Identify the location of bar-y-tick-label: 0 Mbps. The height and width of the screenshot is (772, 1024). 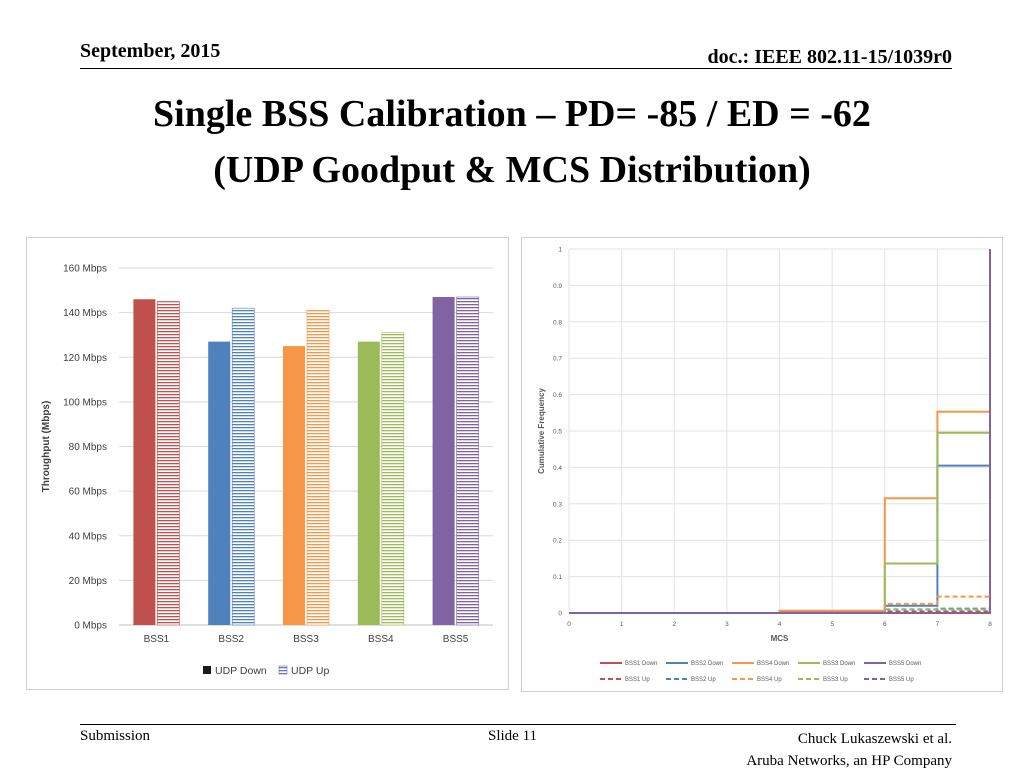
(90, 626).